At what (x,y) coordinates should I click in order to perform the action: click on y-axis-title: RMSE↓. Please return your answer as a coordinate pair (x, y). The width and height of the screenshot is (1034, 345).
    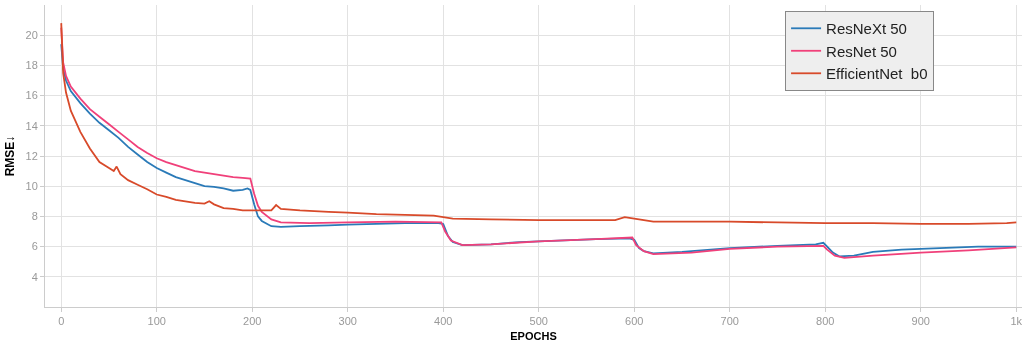
    Looking at the image, I should click on (9, 156).